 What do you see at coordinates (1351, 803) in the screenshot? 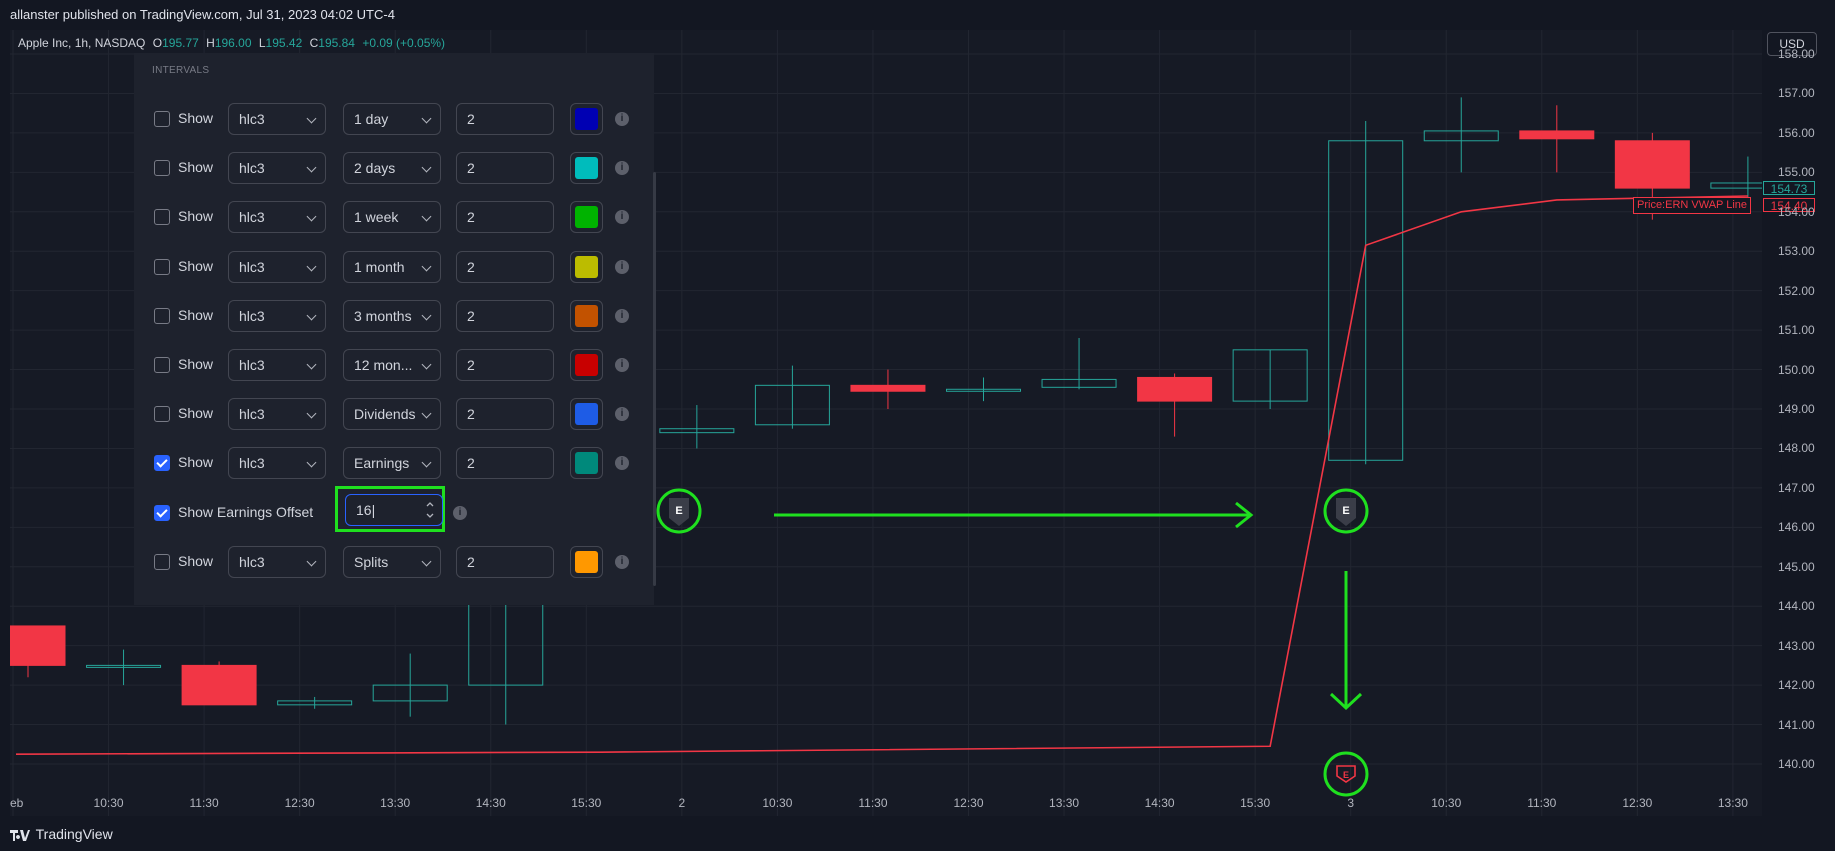
I see `x-tick-label: 3` at bounding box center [1351, 803].